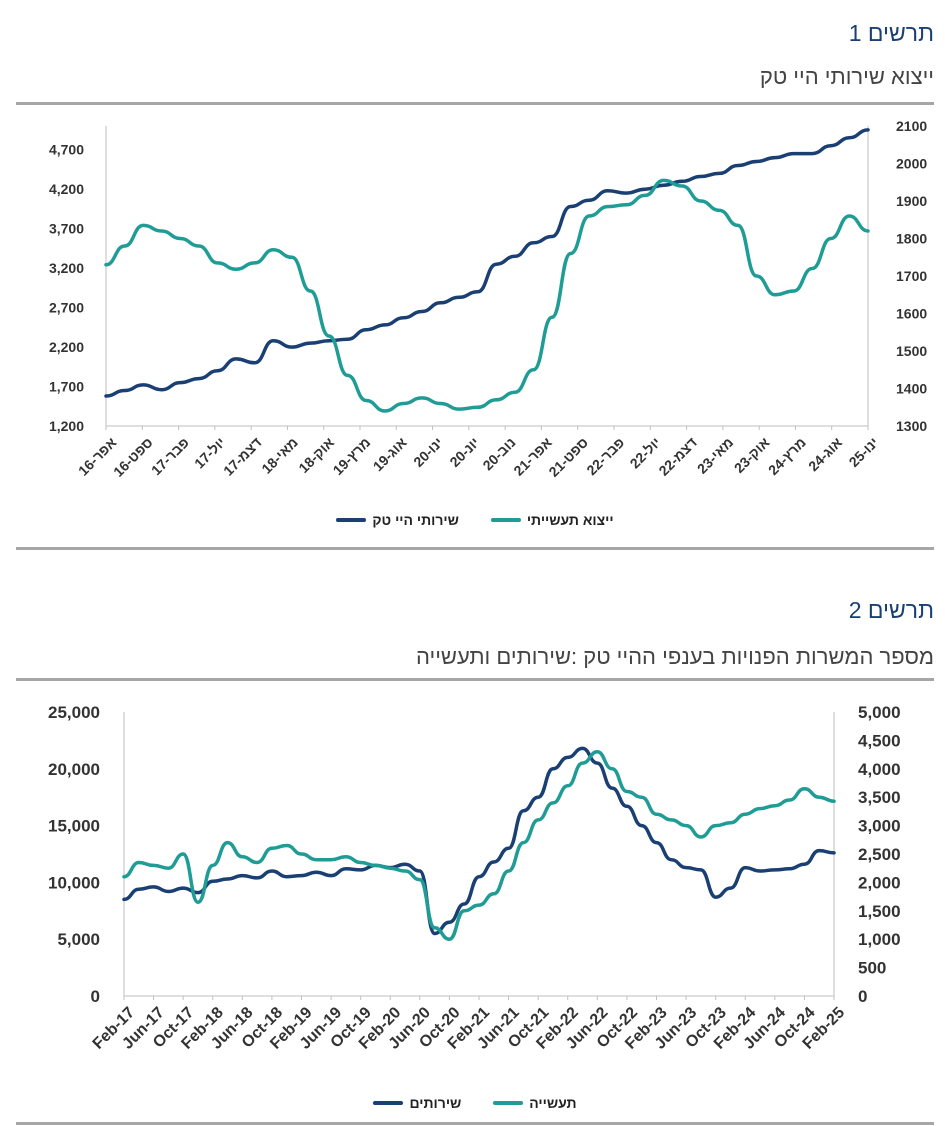  What do you see at coordinates (872, 968) in the screenshot?
I see `y-right-tick-label: 500` at bounding box center [872, 968].